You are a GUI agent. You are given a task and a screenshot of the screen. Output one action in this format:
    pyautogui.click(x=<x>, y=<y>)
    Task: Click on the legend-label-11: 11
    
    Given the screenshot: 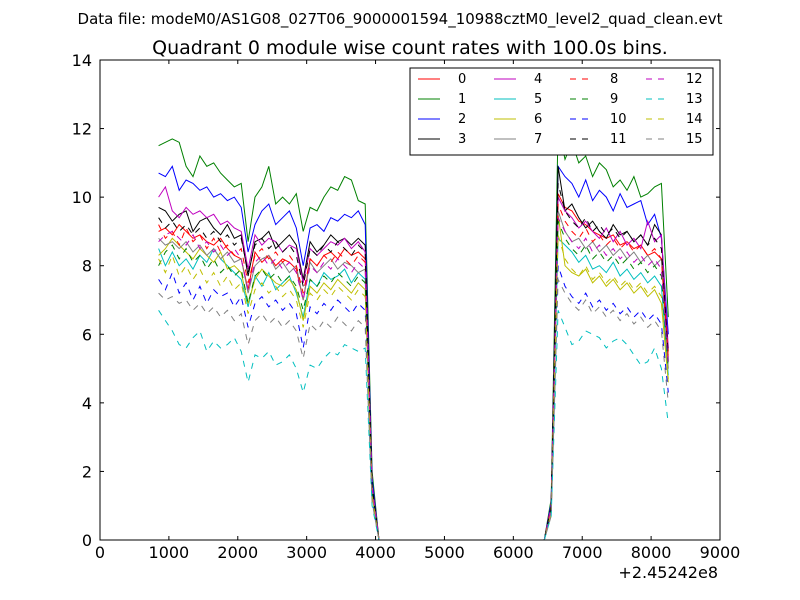 What is the action you would take?
    pyautogui.click(x=618, y=139)
    